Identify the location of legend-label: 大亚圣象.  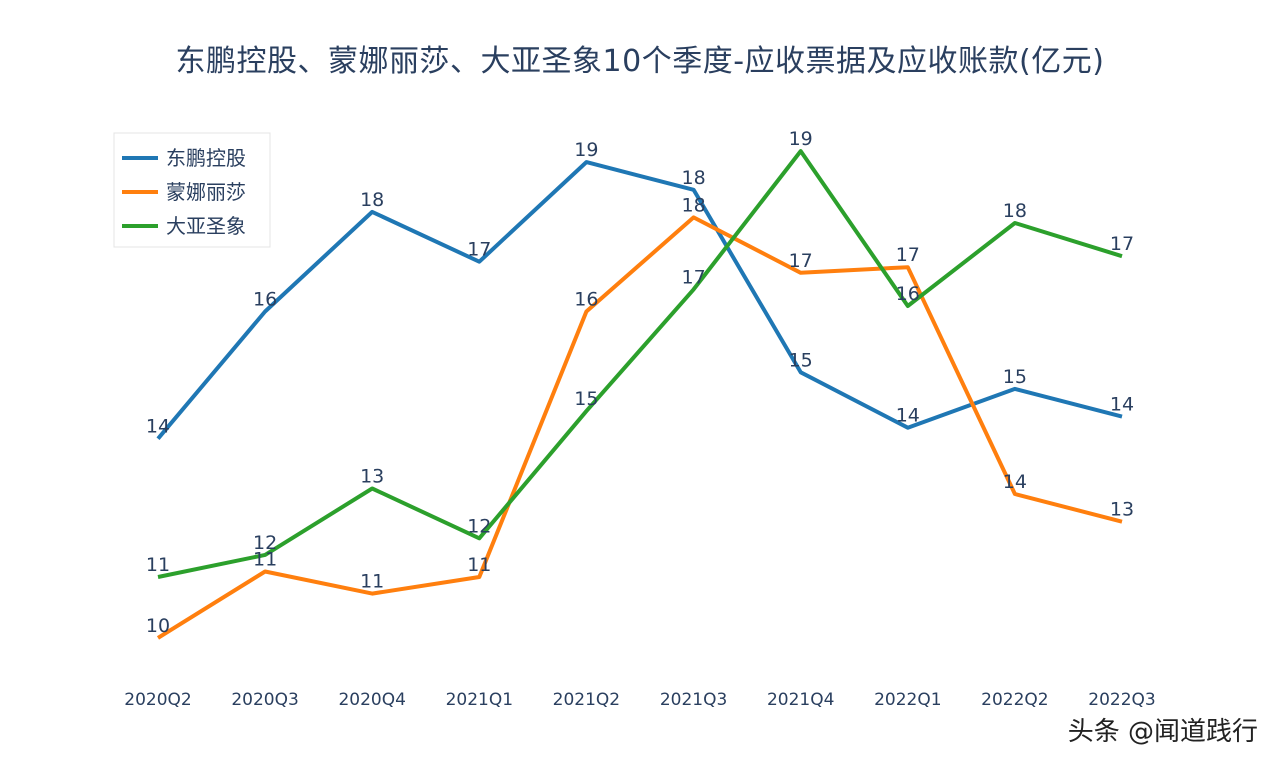
(206, 226).